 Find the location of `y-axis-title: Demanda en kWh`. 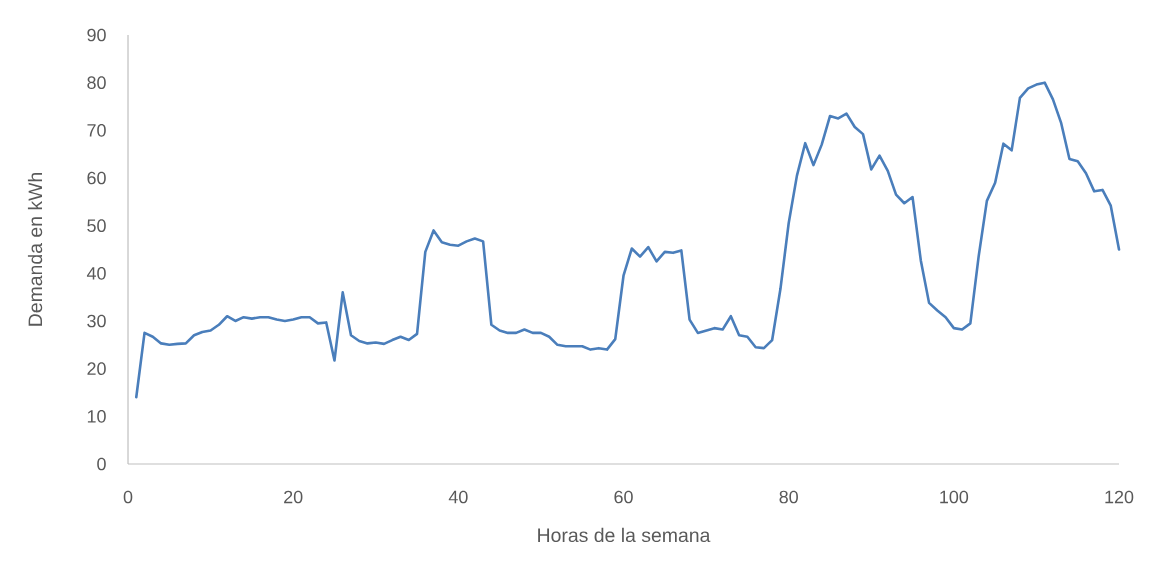

y-axis-title: Demanda en kWh is located at coordinates (35, 249).